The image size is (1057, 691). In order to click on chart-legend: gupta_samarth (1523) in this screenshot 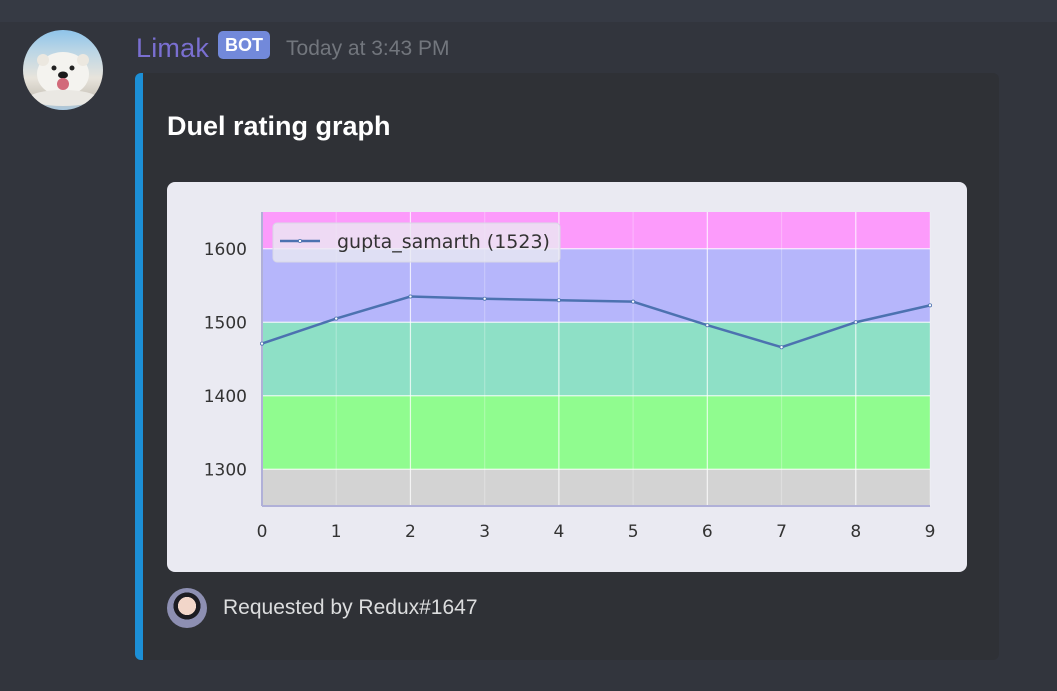, I will do `click(416, 242)`.